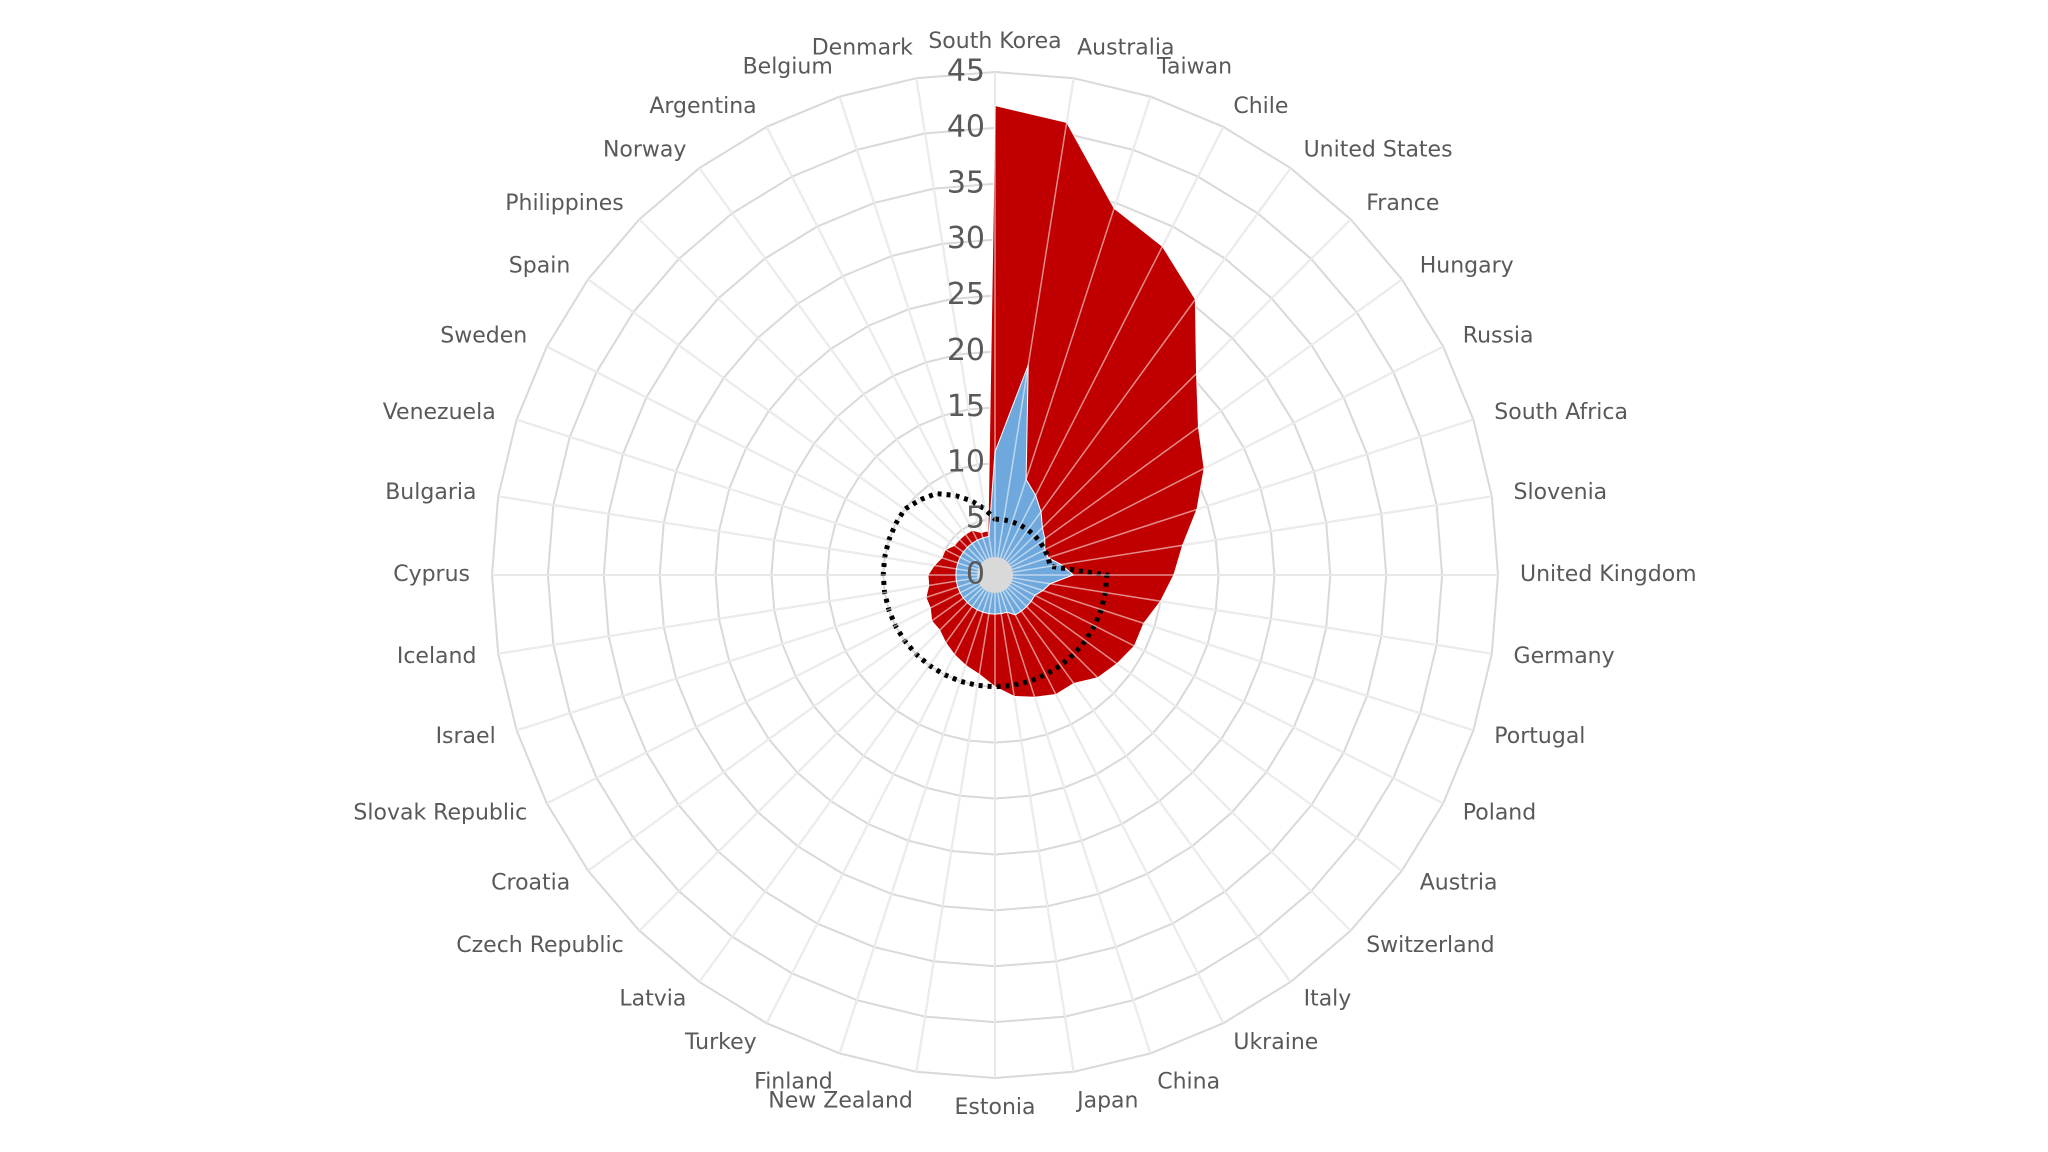  What do you see at coordinates (1539, 736) in the screenshot?
I see `category-label: Portugal` at bounding box center [1539, 736].